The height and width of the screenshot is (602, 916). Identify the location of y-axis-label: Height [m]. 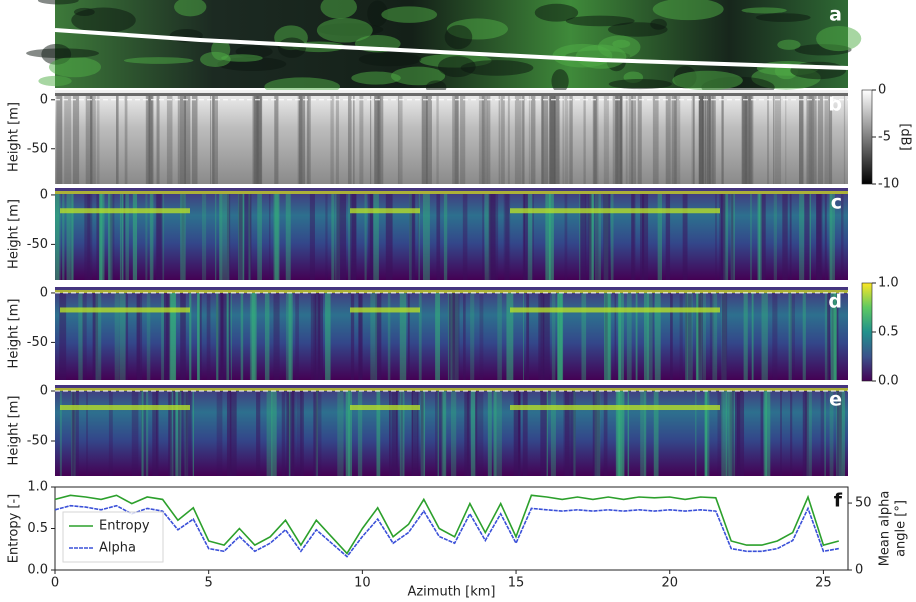
(14, 431).